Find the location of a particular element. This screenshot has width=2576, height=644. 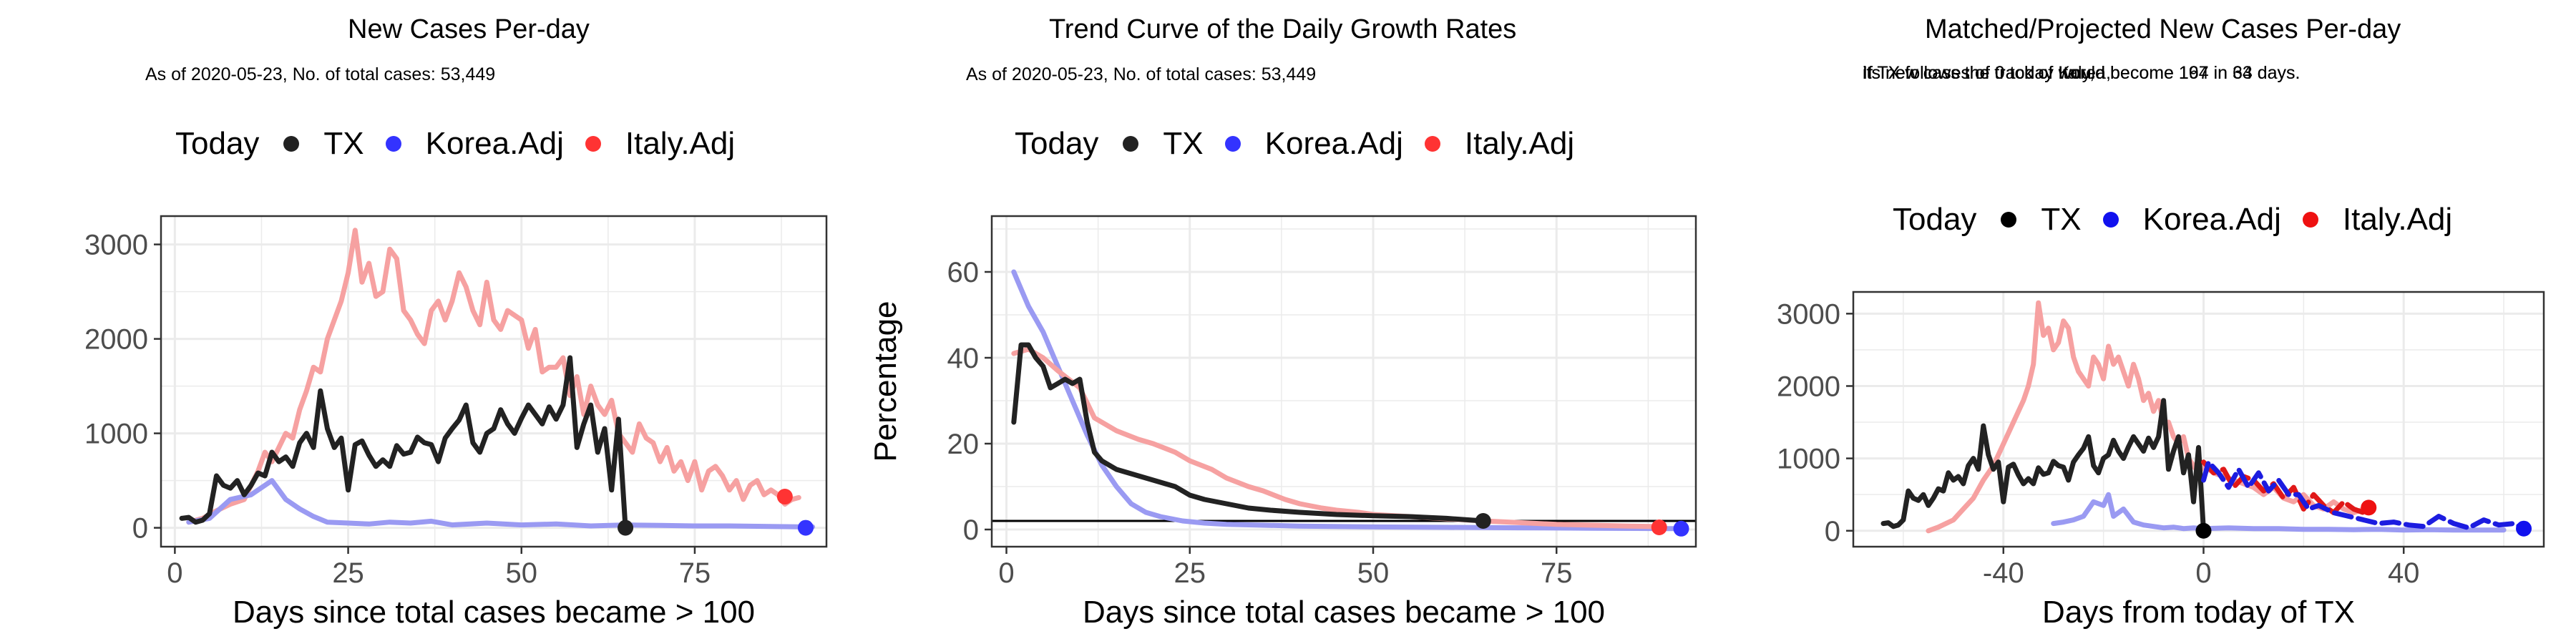

chart-title: New Cases Per-day is located at coordinates (469, 29).